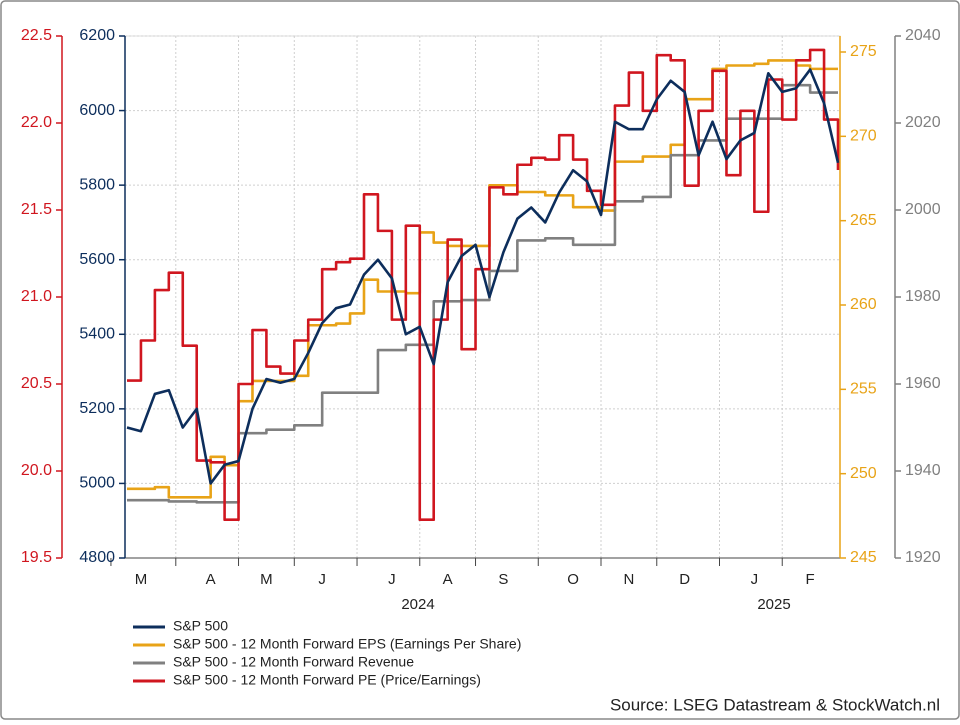 This screenshot has height=725, width=960. I want to click on y-tick-label: 270, so click(863, 136).